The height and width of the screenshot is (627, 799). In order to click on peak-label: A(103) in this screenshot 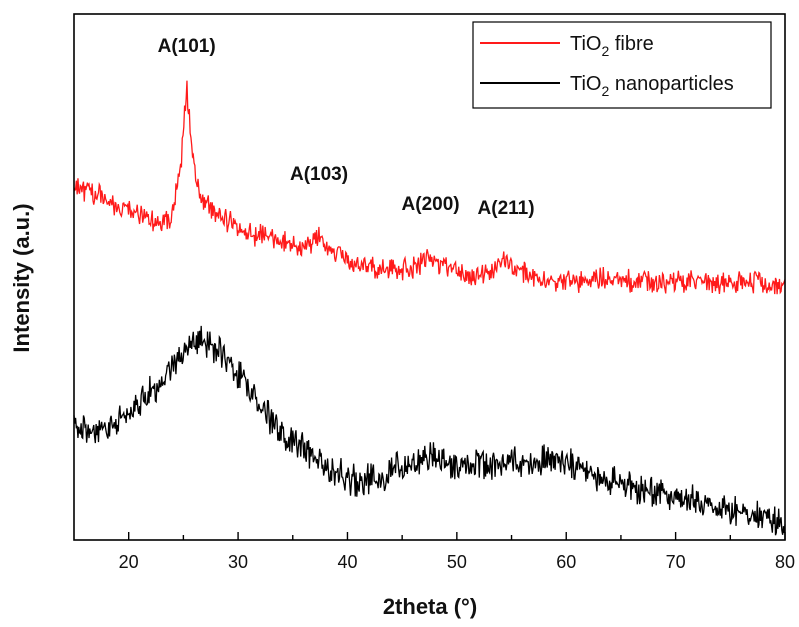, I will do `click(319, 174)`.